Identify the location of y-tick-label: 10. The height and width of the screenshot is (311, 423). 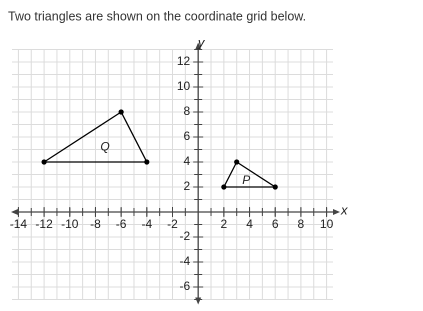
(184, 86).